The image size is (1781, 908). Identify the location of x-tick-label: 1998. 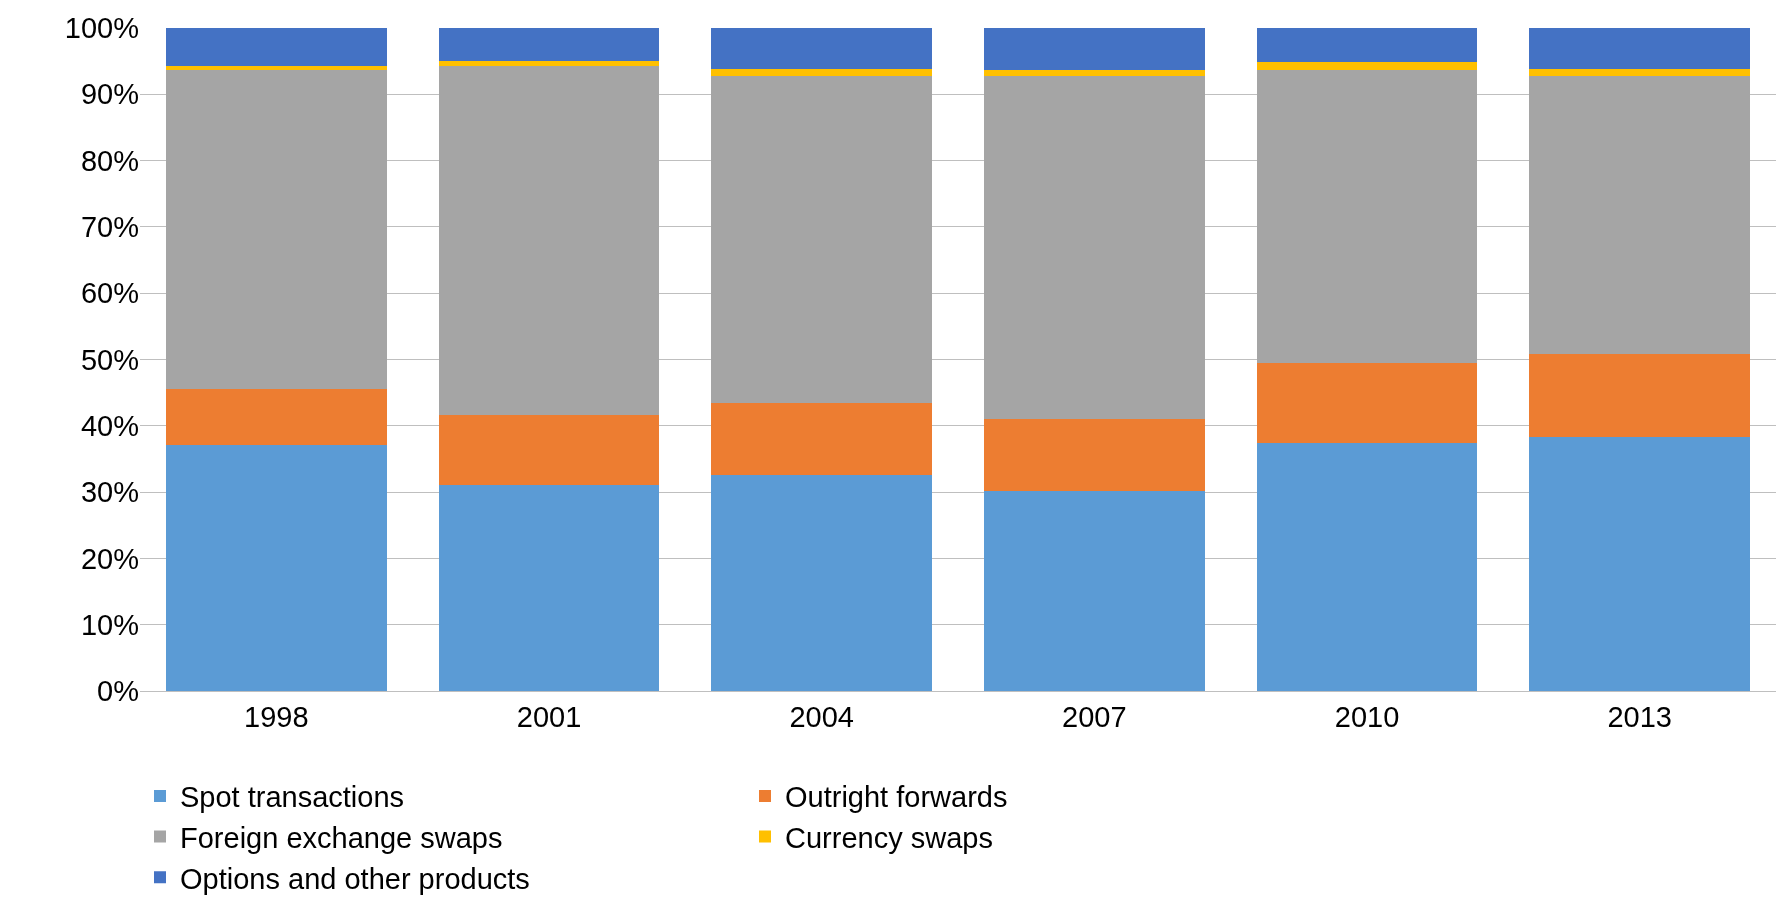
(276, 716).